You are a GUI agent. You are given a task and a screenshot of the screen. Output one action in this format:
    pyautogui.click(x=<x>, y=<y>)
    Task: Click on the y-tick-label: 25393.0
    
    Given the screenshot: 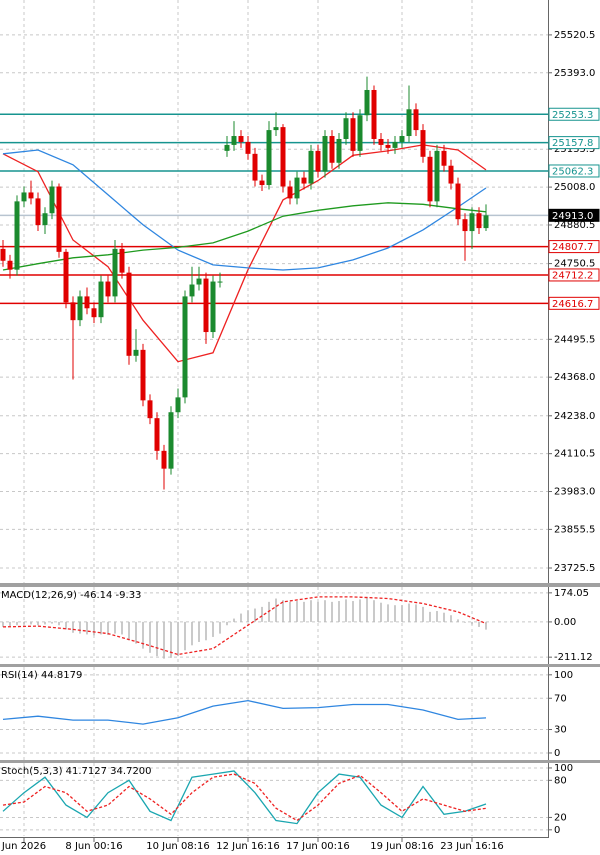 What is the action you would take?
    pyautogui.click(x=574, y=73)
    